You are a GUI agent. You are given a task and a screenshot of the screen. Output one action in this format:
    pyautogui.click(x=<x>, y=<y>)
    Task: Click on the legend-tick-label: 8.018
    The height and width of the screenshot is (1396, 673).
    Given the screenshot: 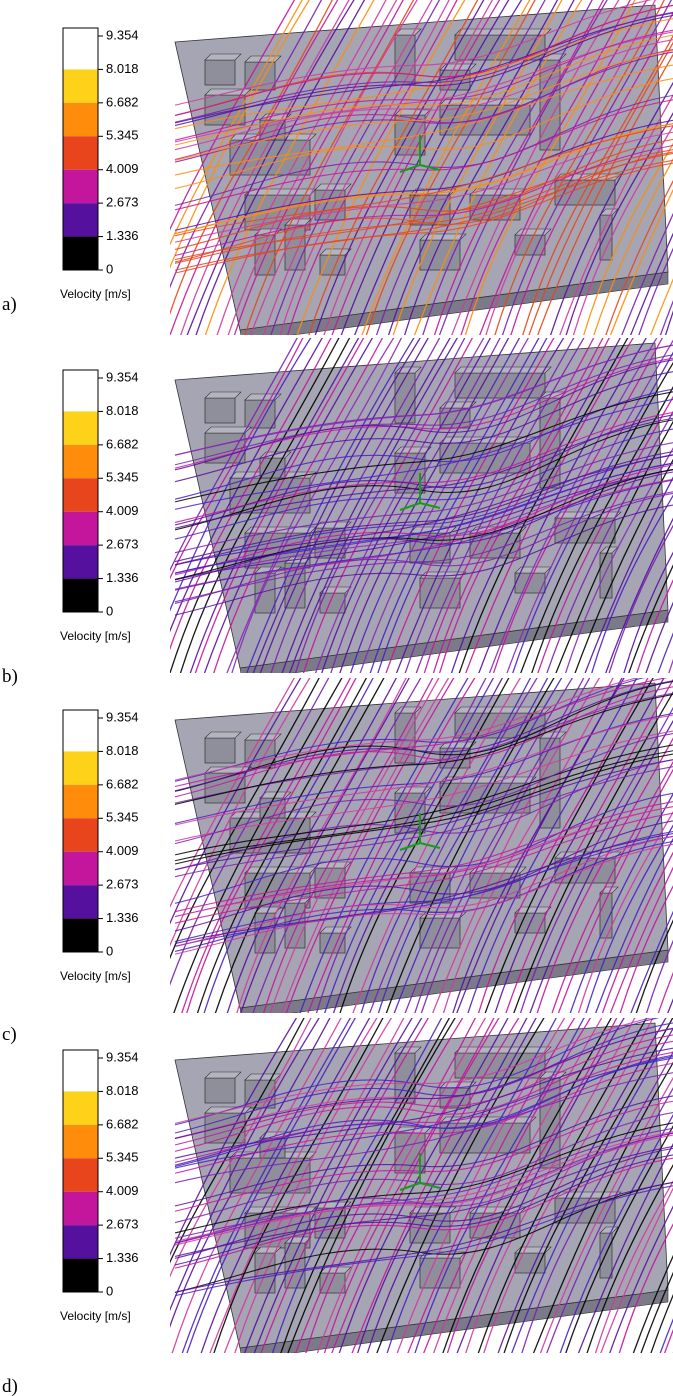 What is the action you would take?
    pyautogui.click(x=122, y=410)
    